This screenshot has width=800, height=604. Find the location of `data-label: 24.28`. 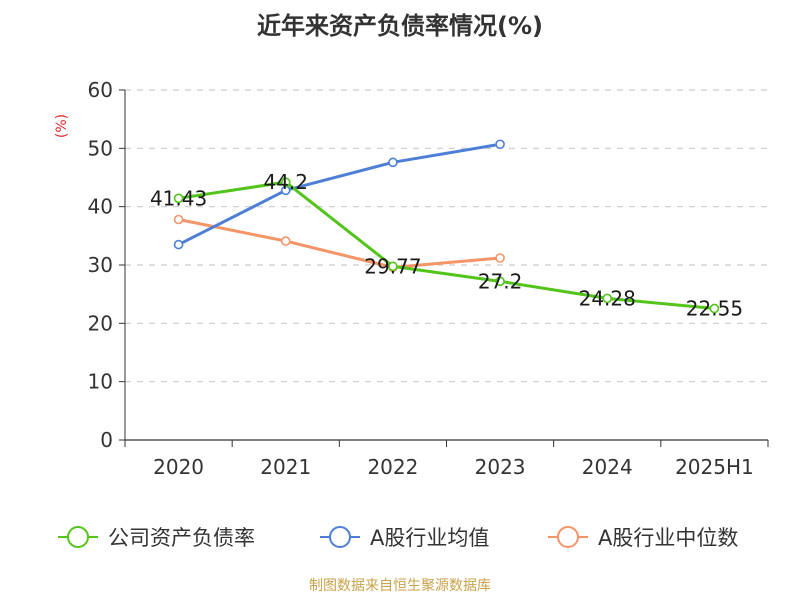

data-label: 24.28 is located at coordinates (607, 298).